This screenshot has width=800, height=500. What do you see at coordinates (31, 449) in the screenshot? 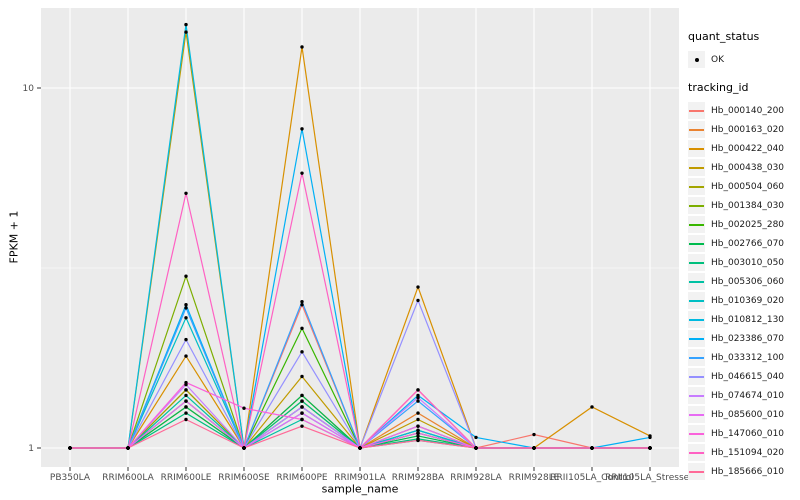
I see `y-tick-label: 1` at bounding box center [31, 449].